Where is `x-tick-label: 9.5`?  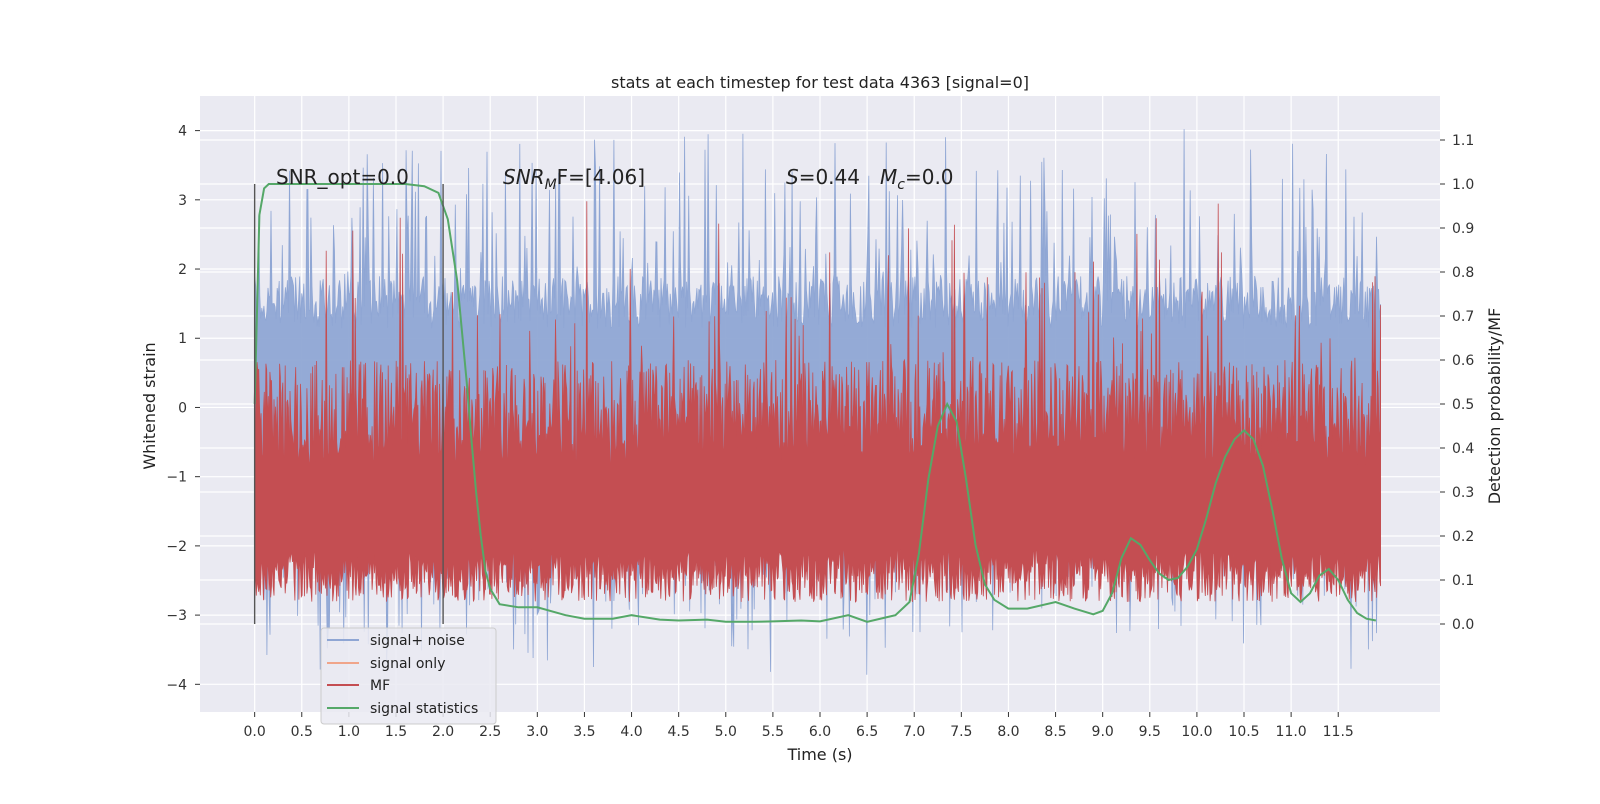
x-tick-label: 9.5 is located at coordinates (1150, 732).